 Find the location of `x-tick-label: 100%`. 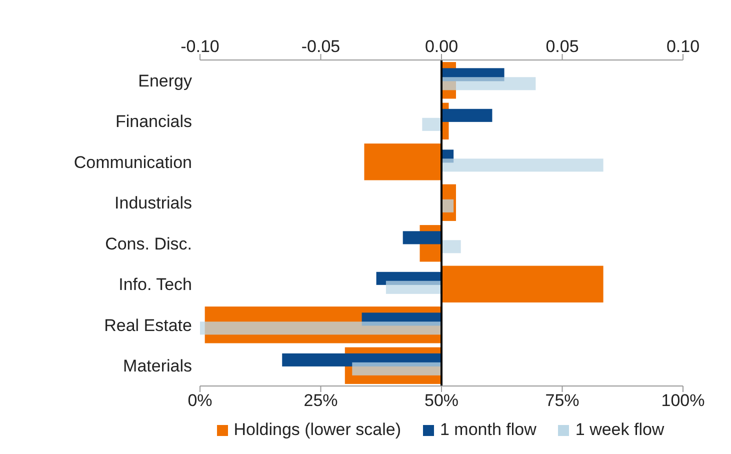

x-tick-label: 100% is located at coordinates (683, 400).